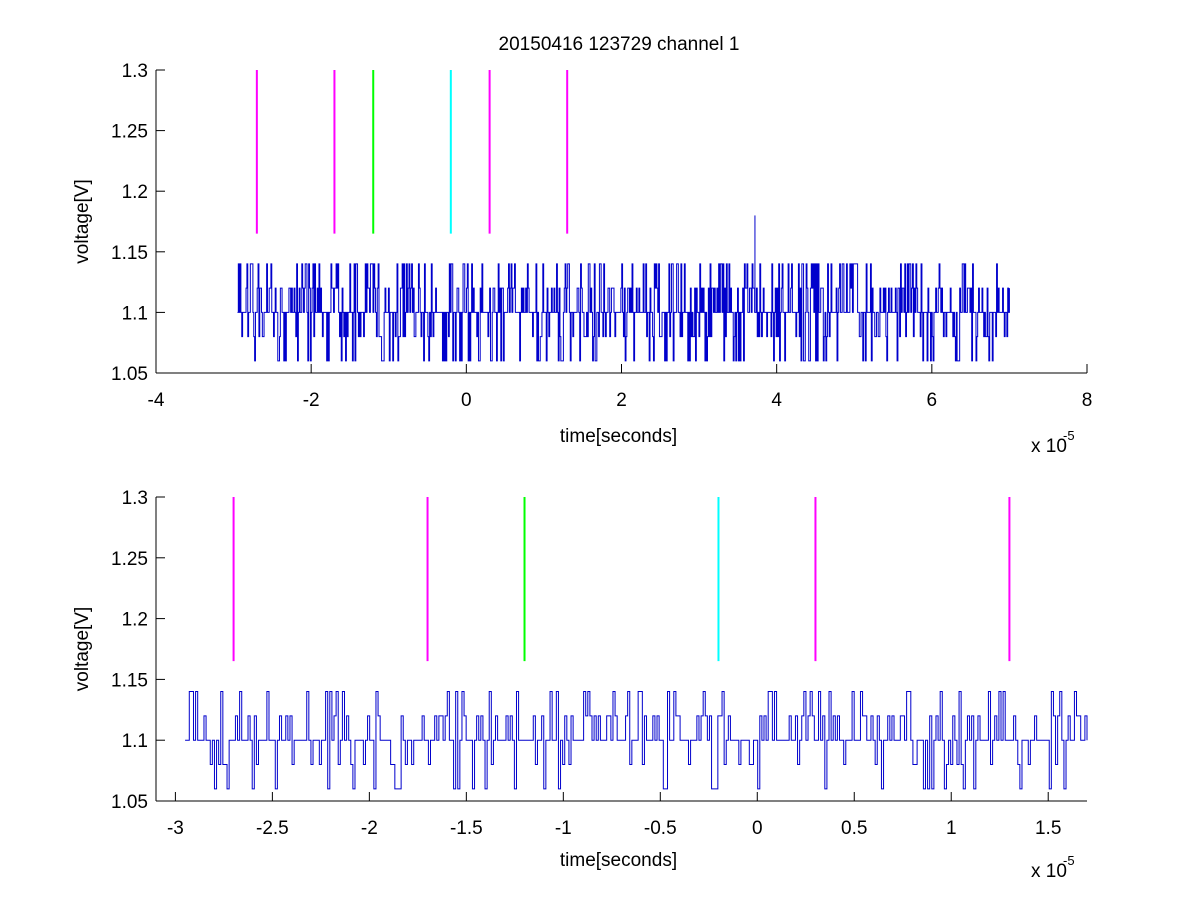  What do you see at coordinates (1087, 400) in the screenshot?
I see `x-tick-label: 8` at bounding box center [1087, 400].